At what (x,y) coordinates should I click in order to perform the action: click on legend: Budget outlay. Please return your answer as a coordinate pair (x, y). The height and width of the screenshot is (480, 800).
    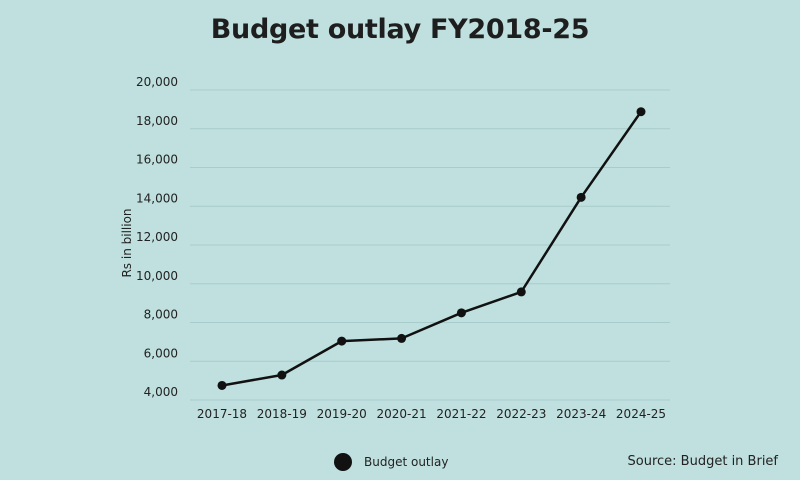
    Looking at the image, I should click on (391, 462).